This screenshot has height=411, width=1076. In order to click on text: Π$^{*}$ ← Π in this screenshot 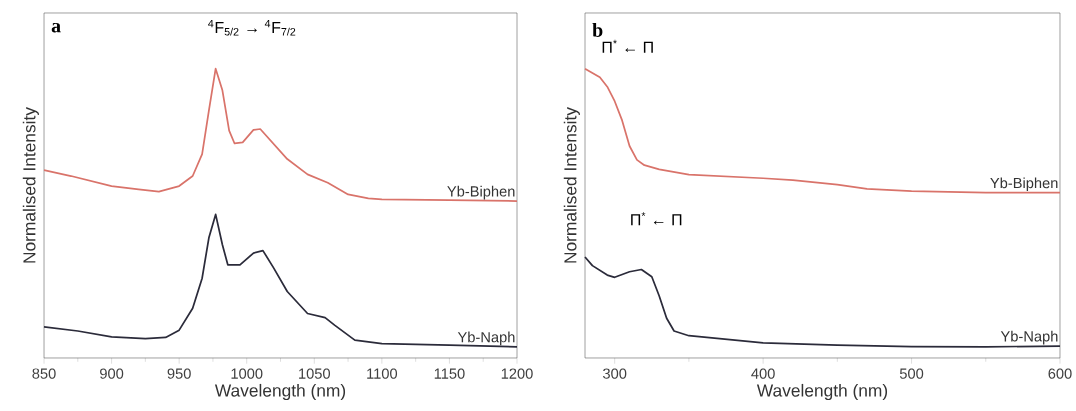, I will do `click(627, 46)`.